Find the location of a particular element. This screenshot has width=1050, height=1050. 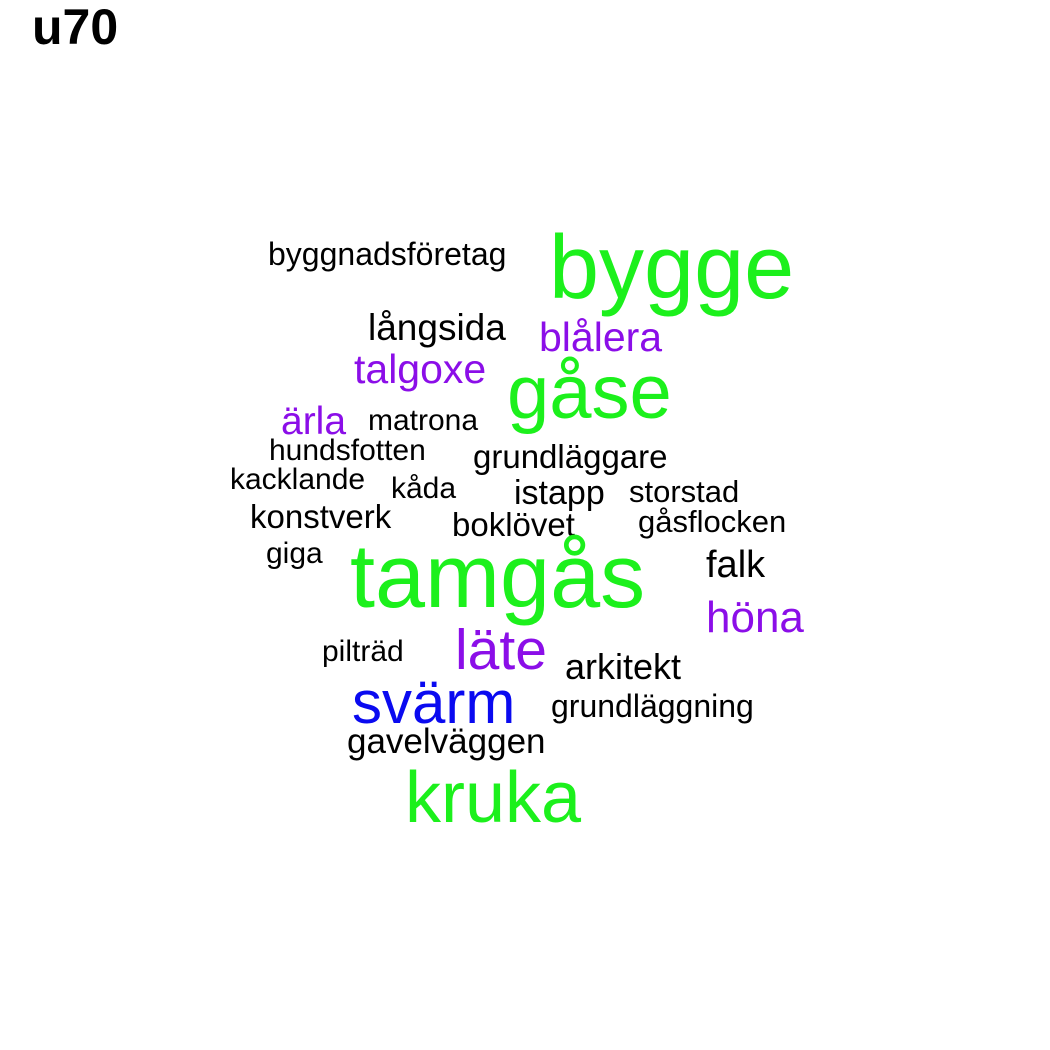

word-tamgas: tamgås is located at coordinates (498, 577).